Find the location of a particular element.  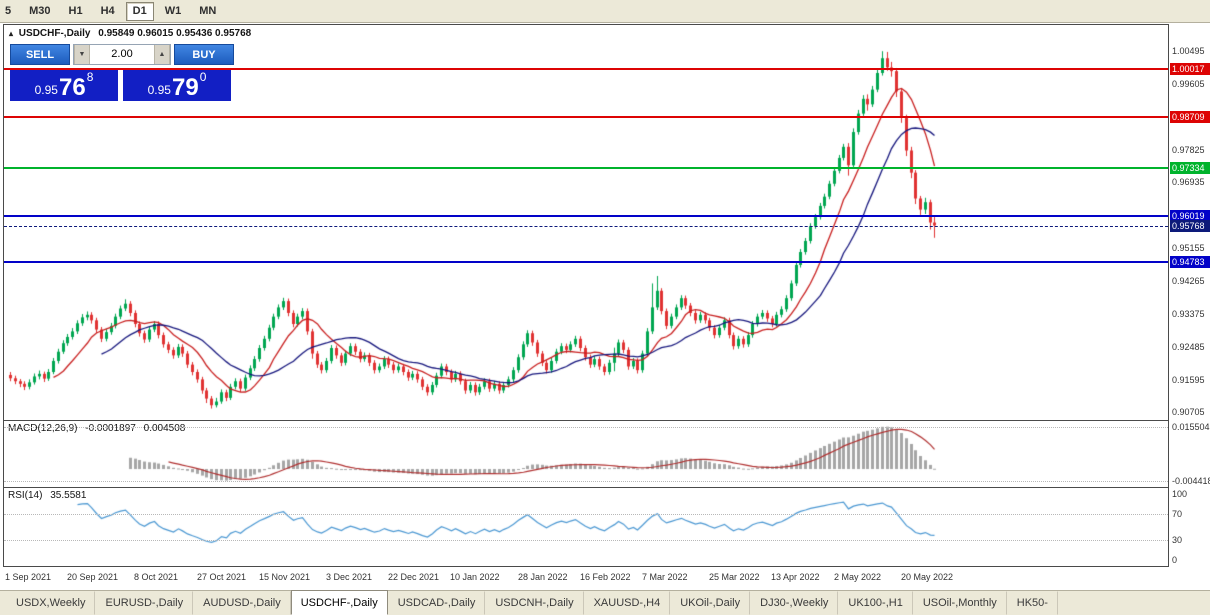

price-badge-0.98709: 0.98709 is located at coordinates (1190, 116).